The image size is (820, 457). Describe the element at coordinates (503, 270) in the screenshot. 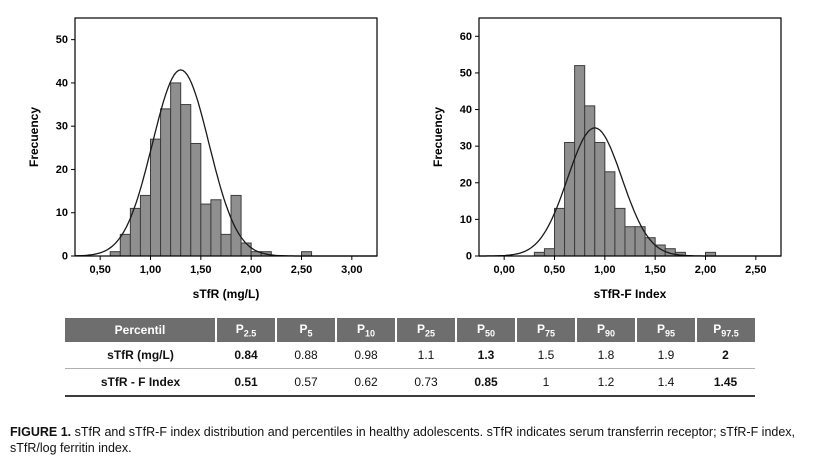

I see `x-tick-label: 0,00` at that location.